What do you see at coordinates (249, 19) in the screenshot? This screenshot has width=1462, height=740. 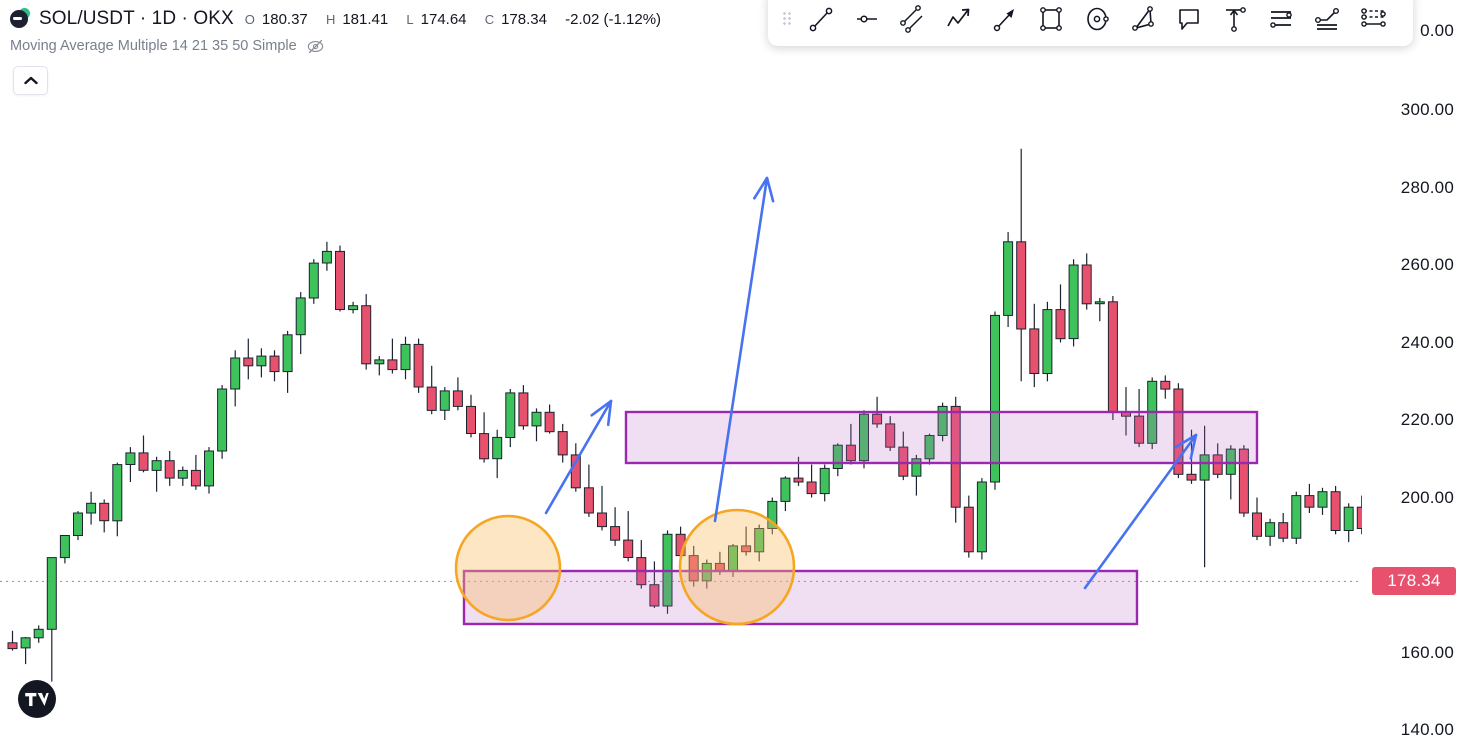 I see `ohlc-open-label: O` at bounding box center [249, 19].